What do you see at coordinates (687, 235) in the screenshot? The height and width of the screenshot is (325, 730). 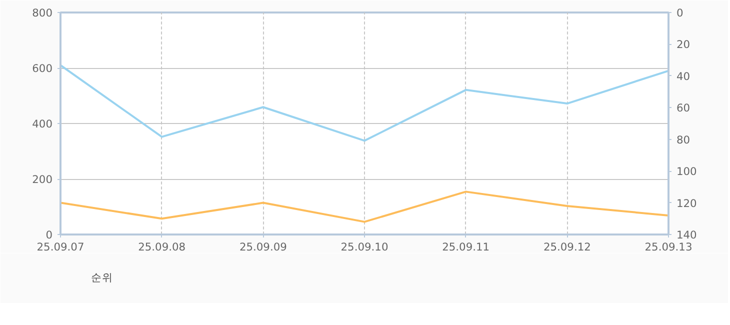 I see `y2-tick-label: 140` at bounding box center [687, 235].